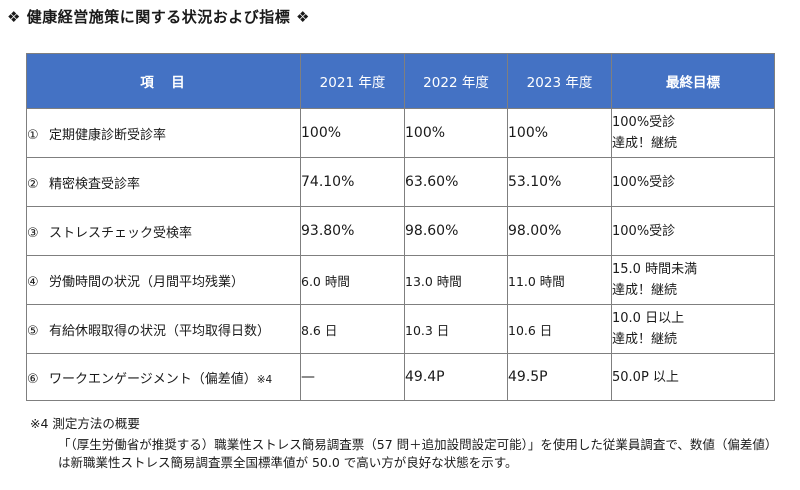 This screenshot has width=800, height=490. What do you see at coordinates (352, 81) in the screenshot?
I see `column-header-2021: 2021 年度` at bounding box center [352, 81].